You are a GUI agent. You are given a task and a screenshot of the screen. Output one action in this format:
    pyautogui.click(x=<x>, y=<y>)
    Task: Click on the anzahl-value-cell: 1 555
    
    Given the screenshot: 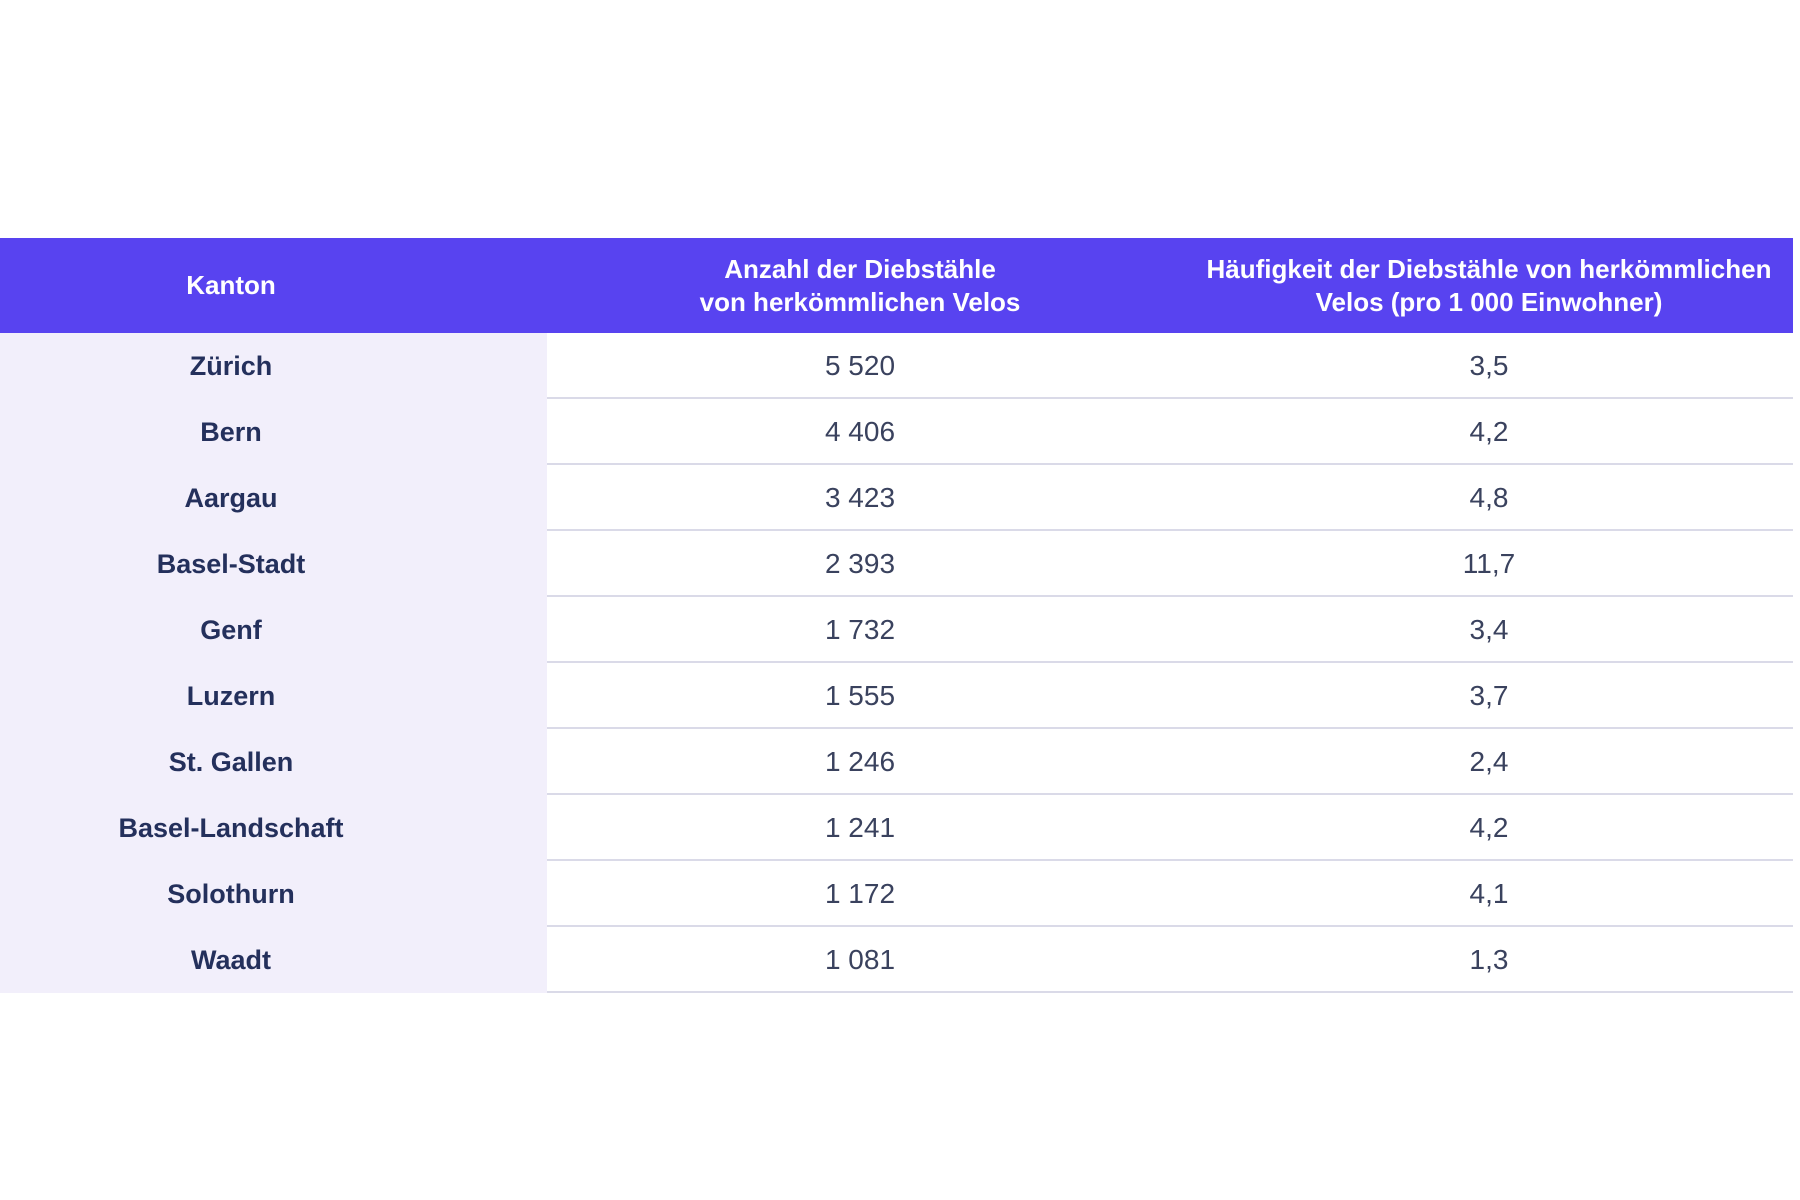 What is the action you would take?
    pyautogui.click(x=860, y=695)
    